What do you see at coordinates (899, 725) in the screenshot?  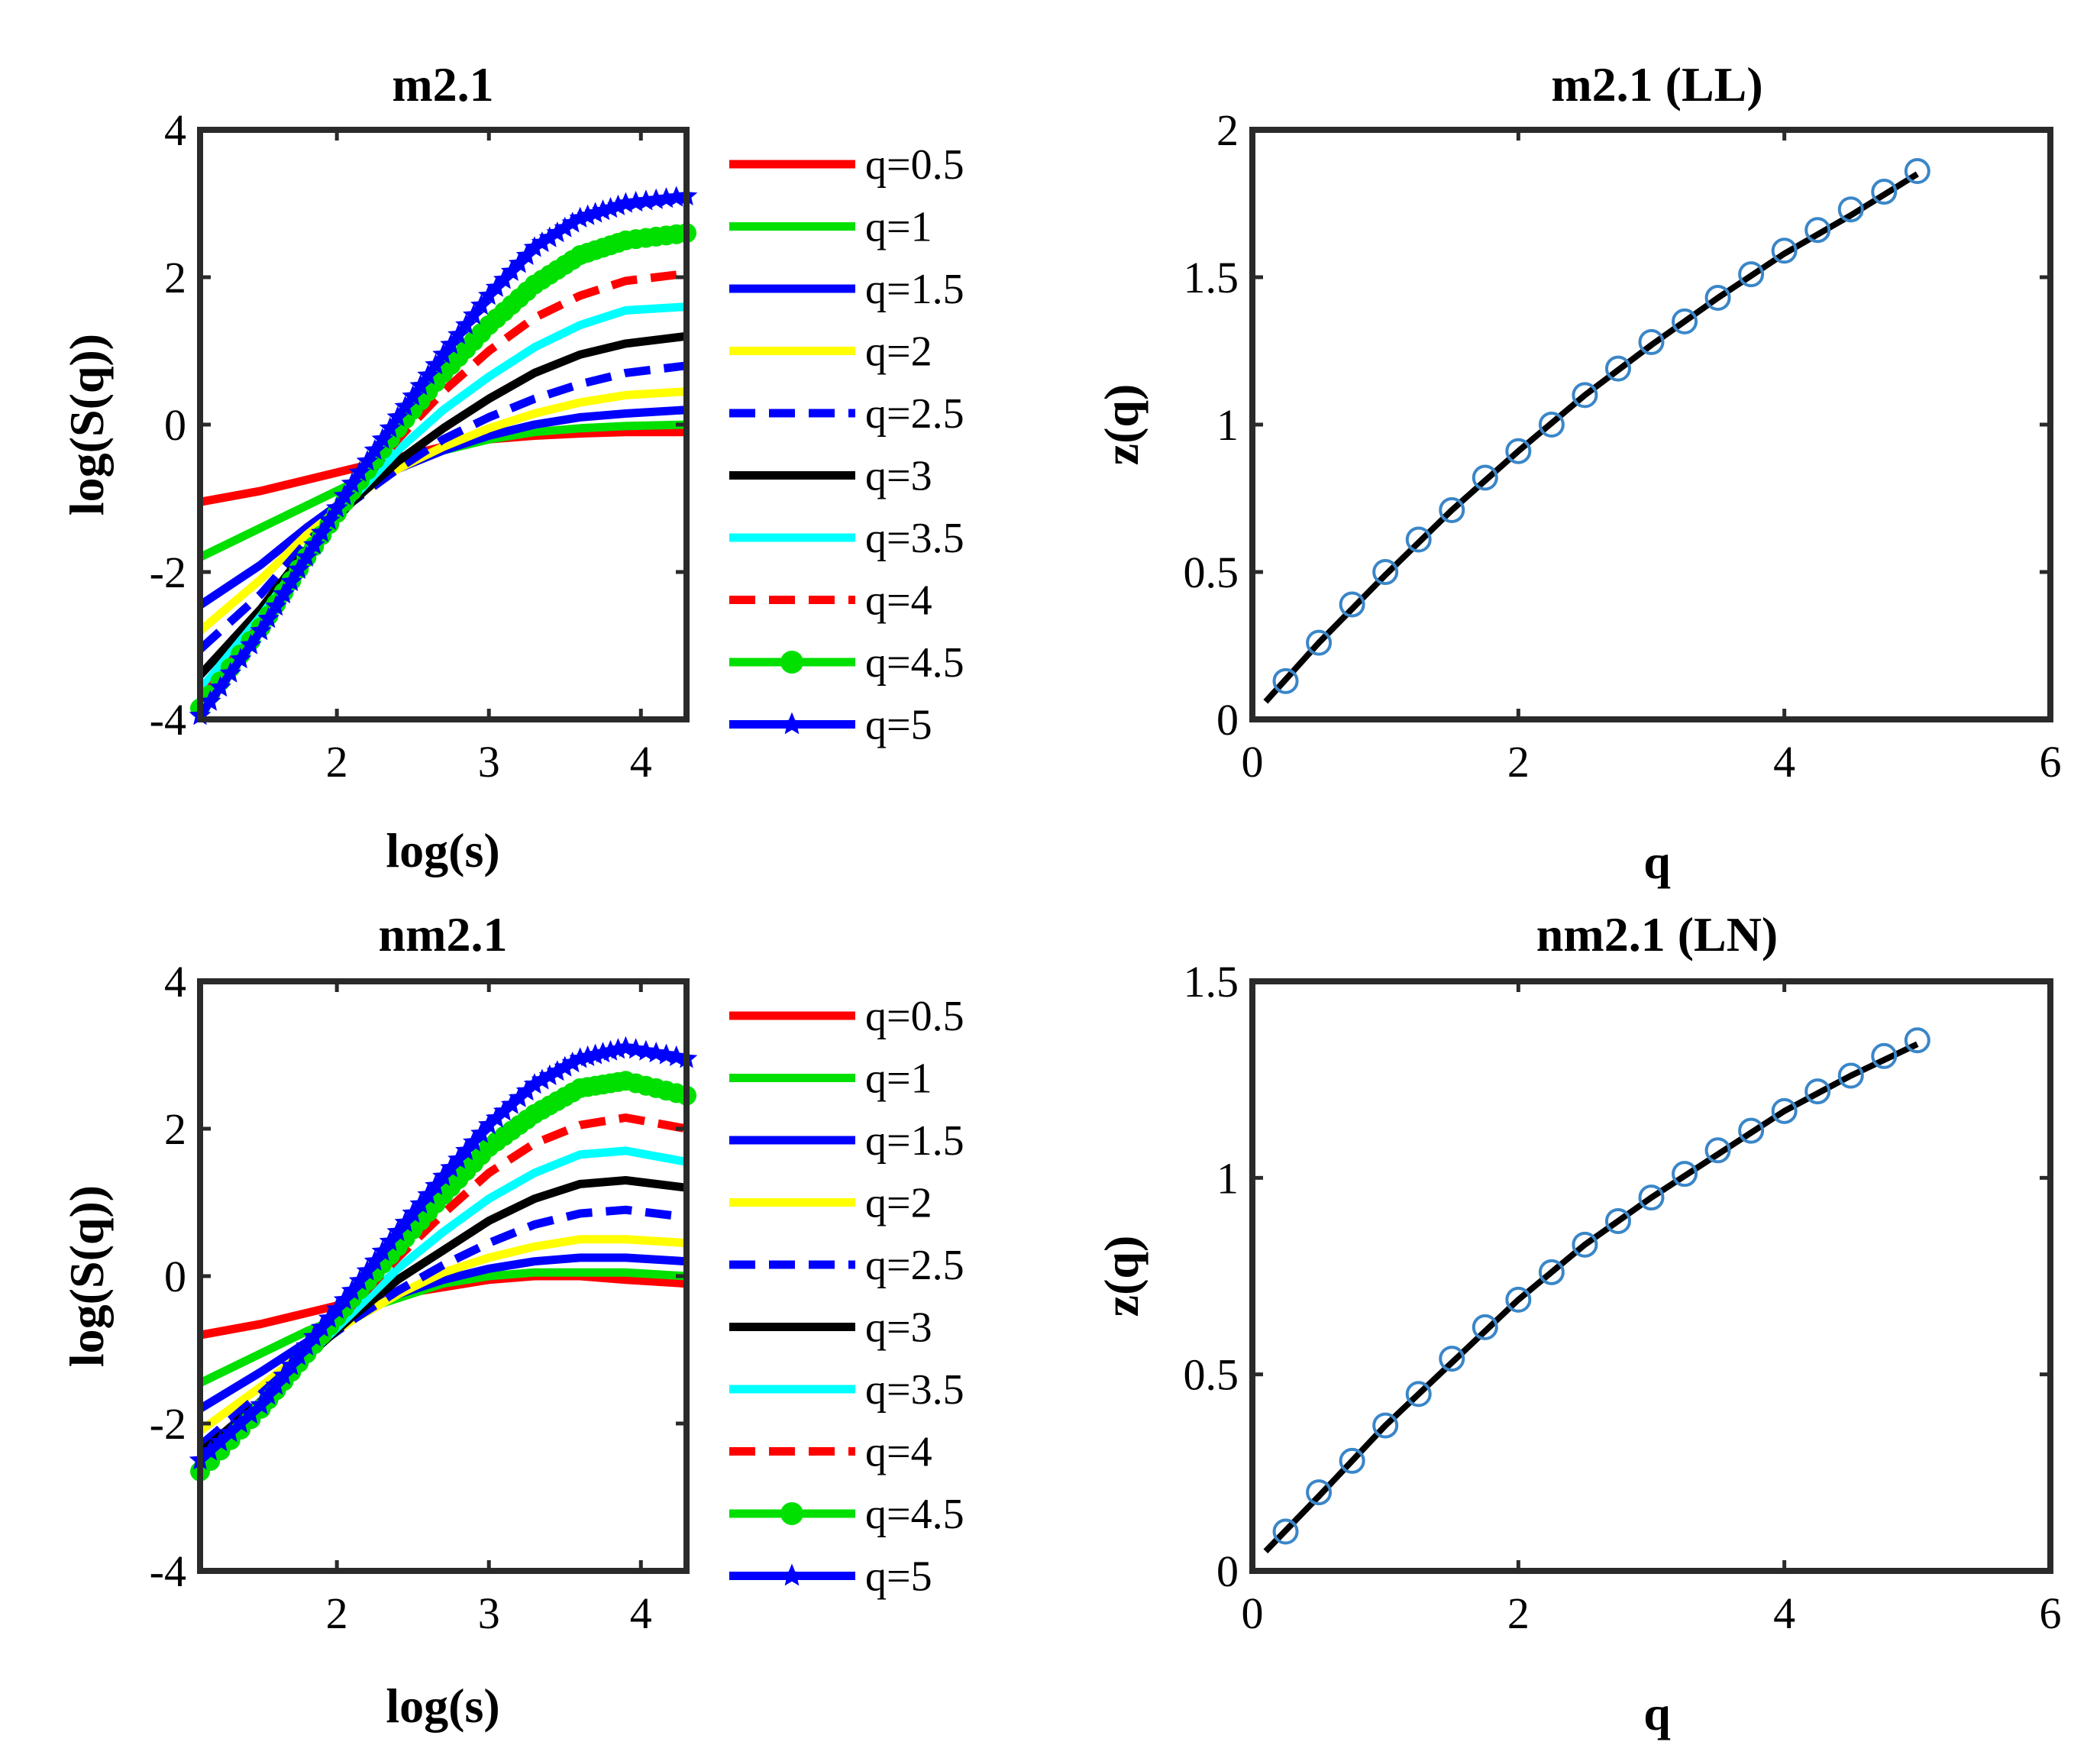 I see `legend-label: q=5` at bounding box center [899, 725].